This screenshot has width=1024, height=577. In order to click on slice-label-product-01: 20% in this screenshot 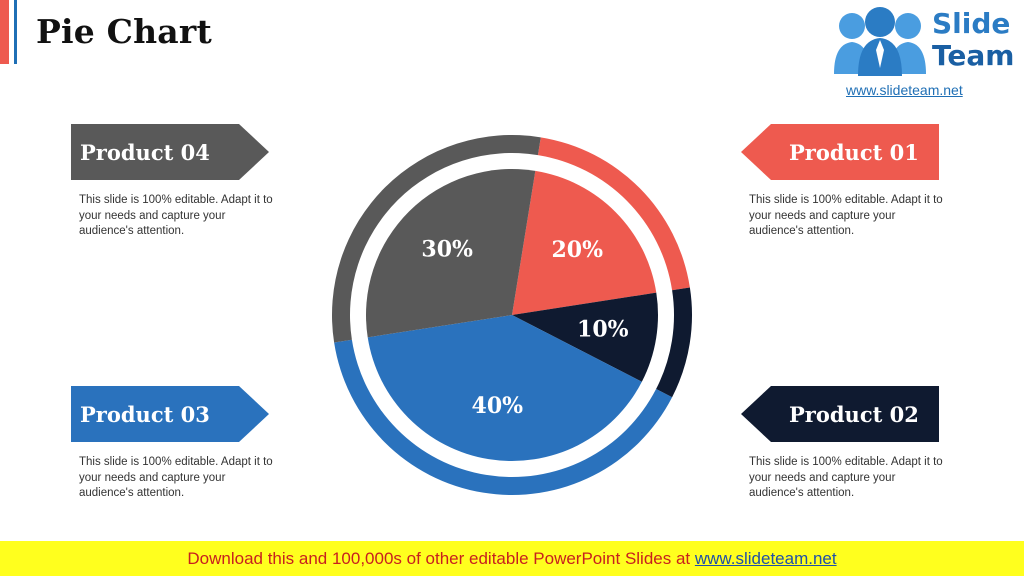, I will do `click(578, 250)`.